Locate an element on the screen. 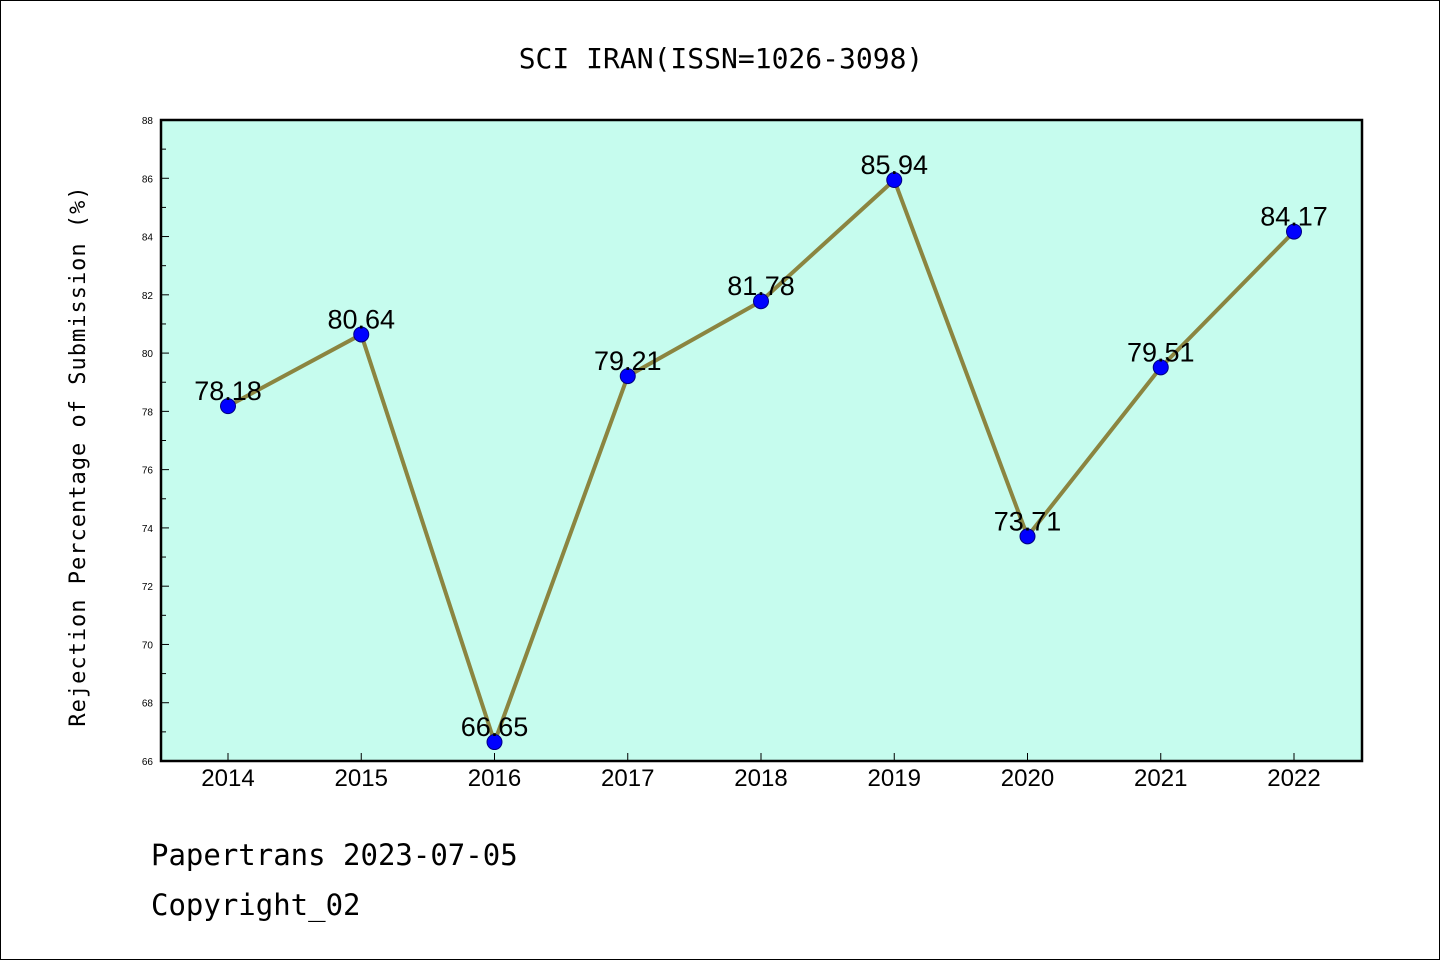 The image size is (1440, 960). x-axis: 2014 2015 2016 2017 2018 2019 2020 2021 2022 is located at coordinates (761, 772).